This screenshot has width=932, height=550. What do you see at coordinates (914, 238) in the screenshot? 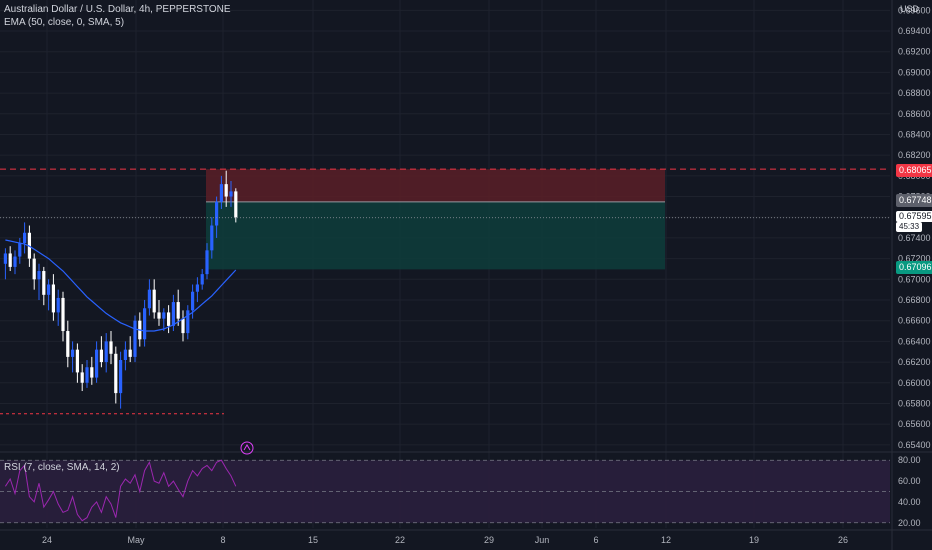
I see `price-tick-label: 0.67400` at bounding box center [914, 238].